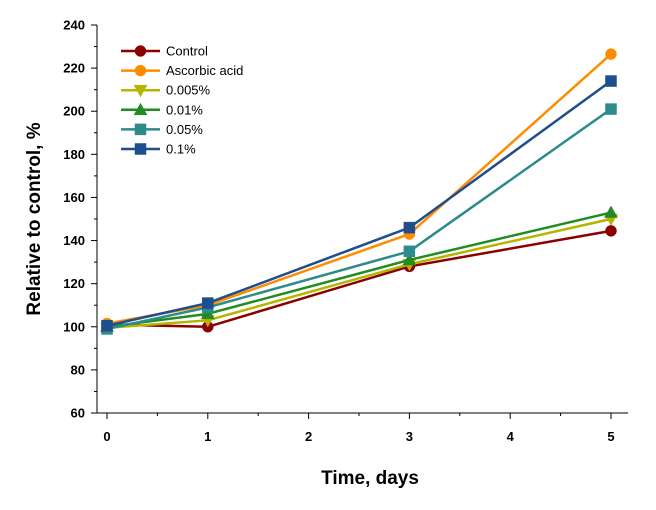 The height and width of the screenshot is (510, 656). I want to click on x-tick-label: 3, so click(409, 436).